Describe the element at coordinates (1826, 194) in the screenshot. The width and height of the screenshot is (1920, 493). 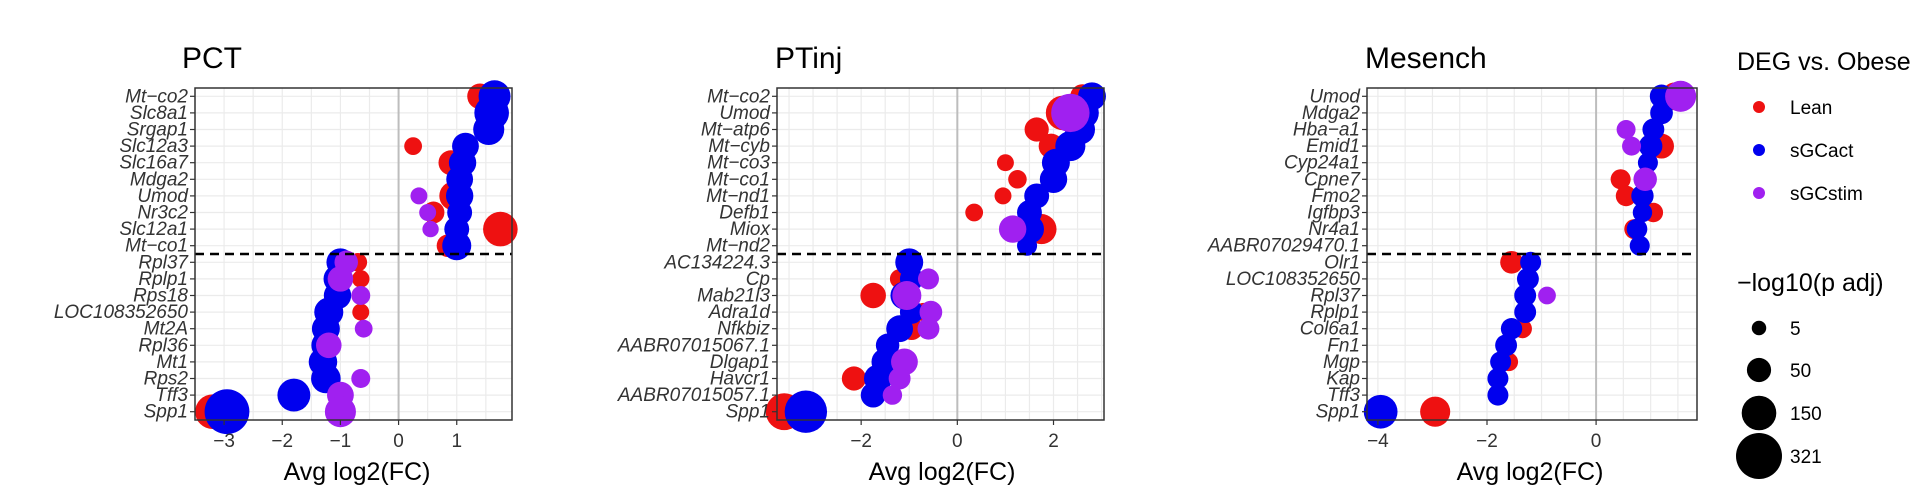
I see `legend-color-label: sGCstim` at that location.